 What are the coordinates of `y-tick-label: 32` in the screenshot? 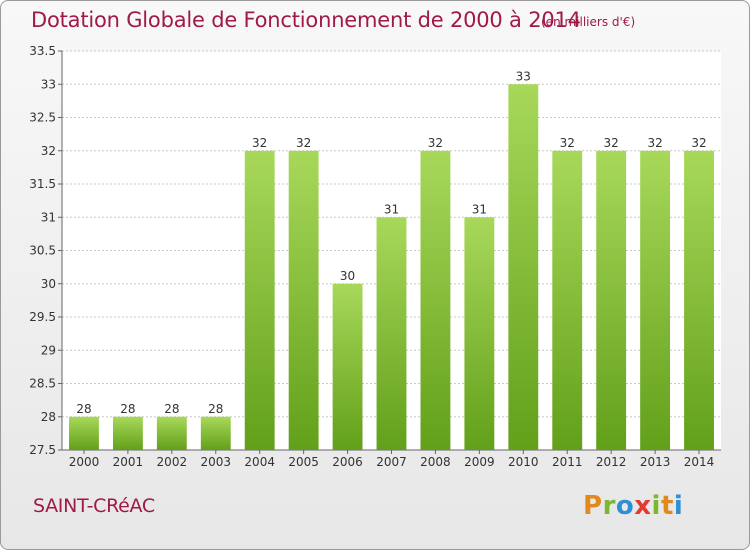 It's located at (48, 151).